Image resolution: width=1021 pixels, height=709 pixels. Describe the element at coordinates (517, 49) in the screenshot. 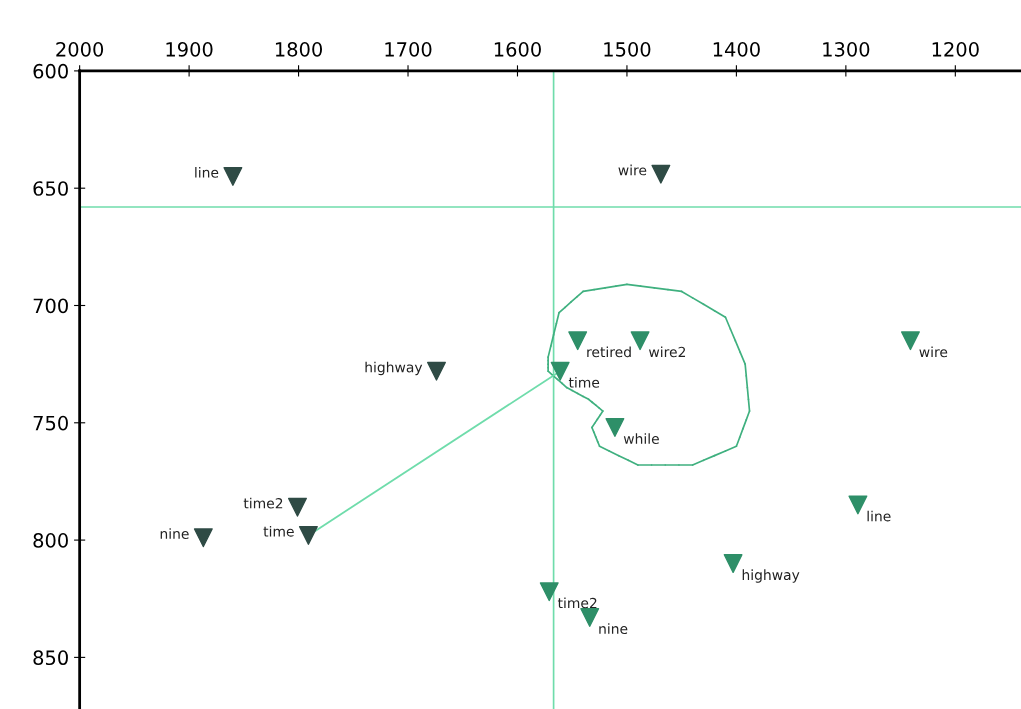

I see `x-tick-label: 1600` at that location.